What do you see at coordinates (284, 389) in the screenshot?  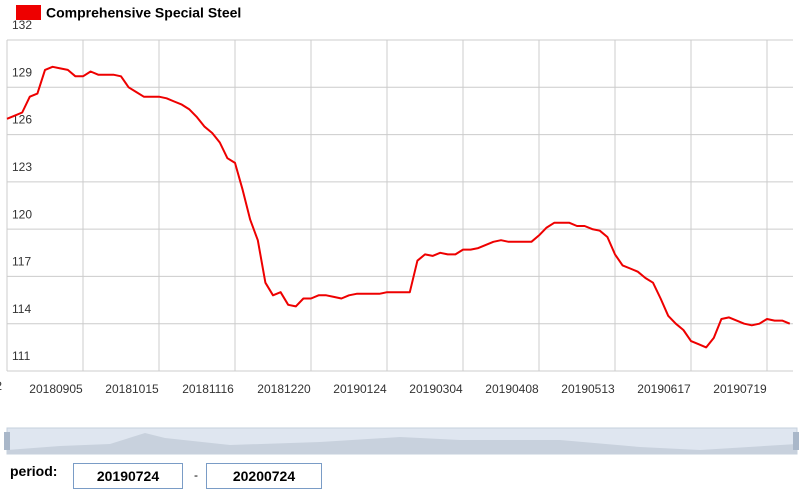 I see `x-tick-label: 20181220` at bounding box center [284, 389].